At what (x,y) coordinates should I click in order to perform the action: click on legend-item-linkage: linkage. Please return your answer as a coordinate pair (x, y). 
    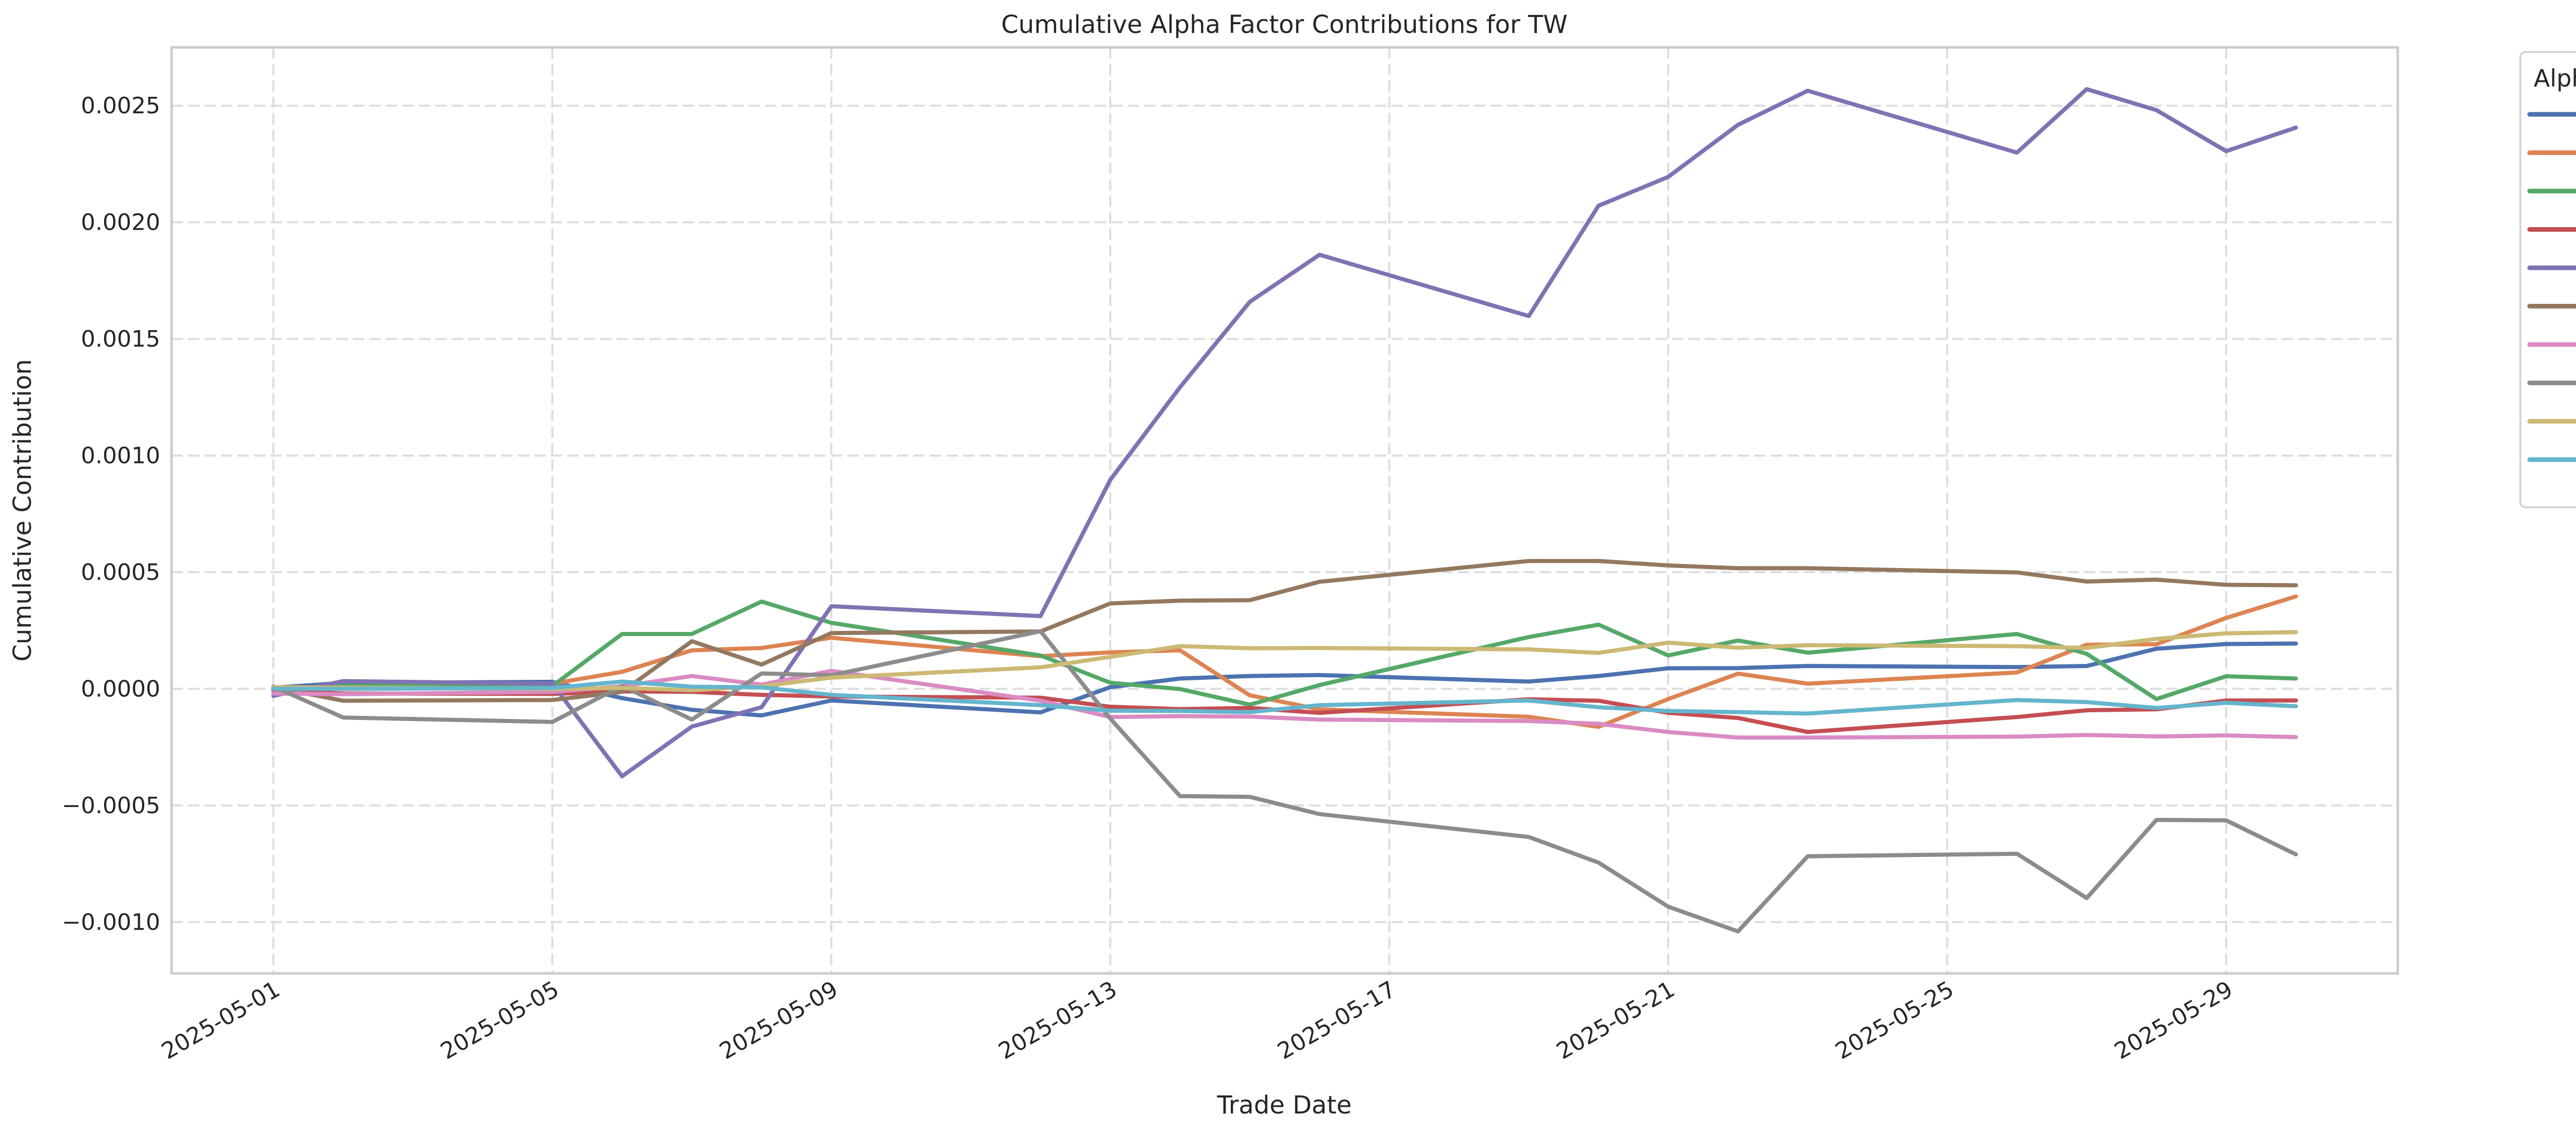
    Looking at the image, I should click on (2551, 152).